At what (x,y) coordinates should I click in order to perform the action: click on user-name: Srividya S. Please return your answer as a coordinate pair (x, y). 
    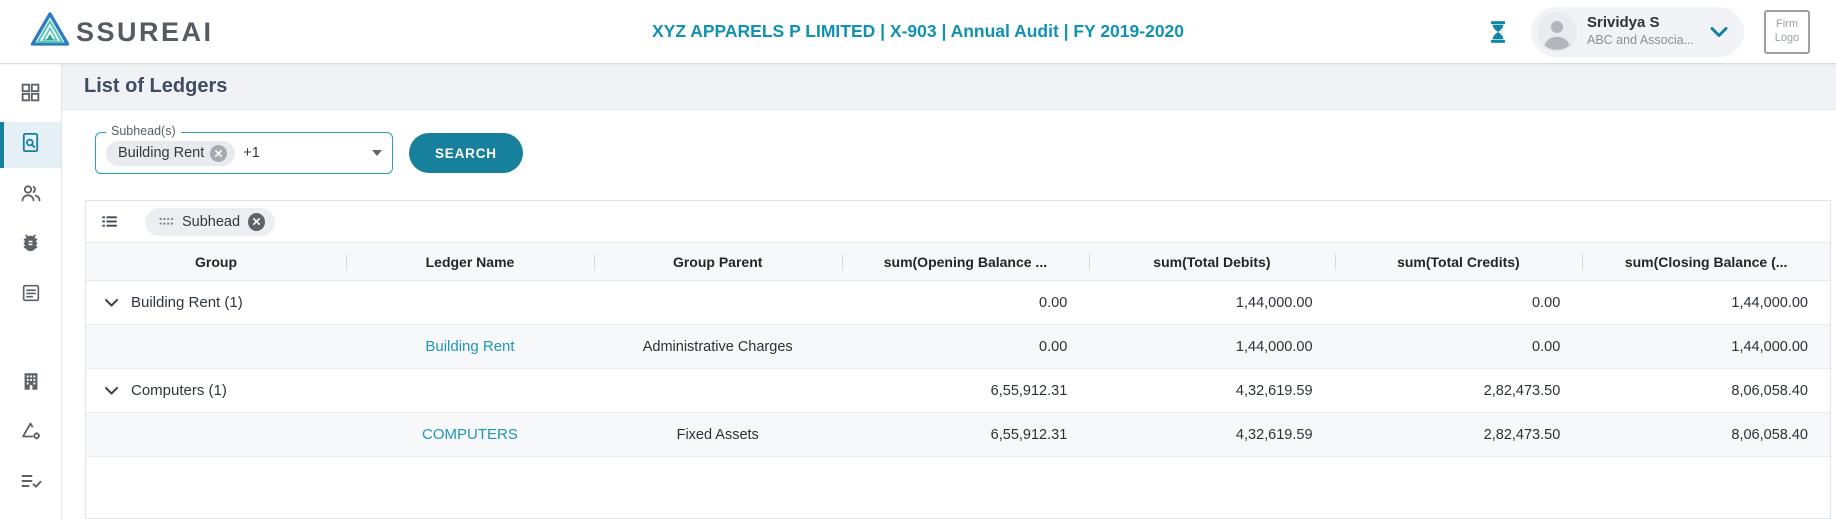
    Looking at the image, I should click on (1623, 23).